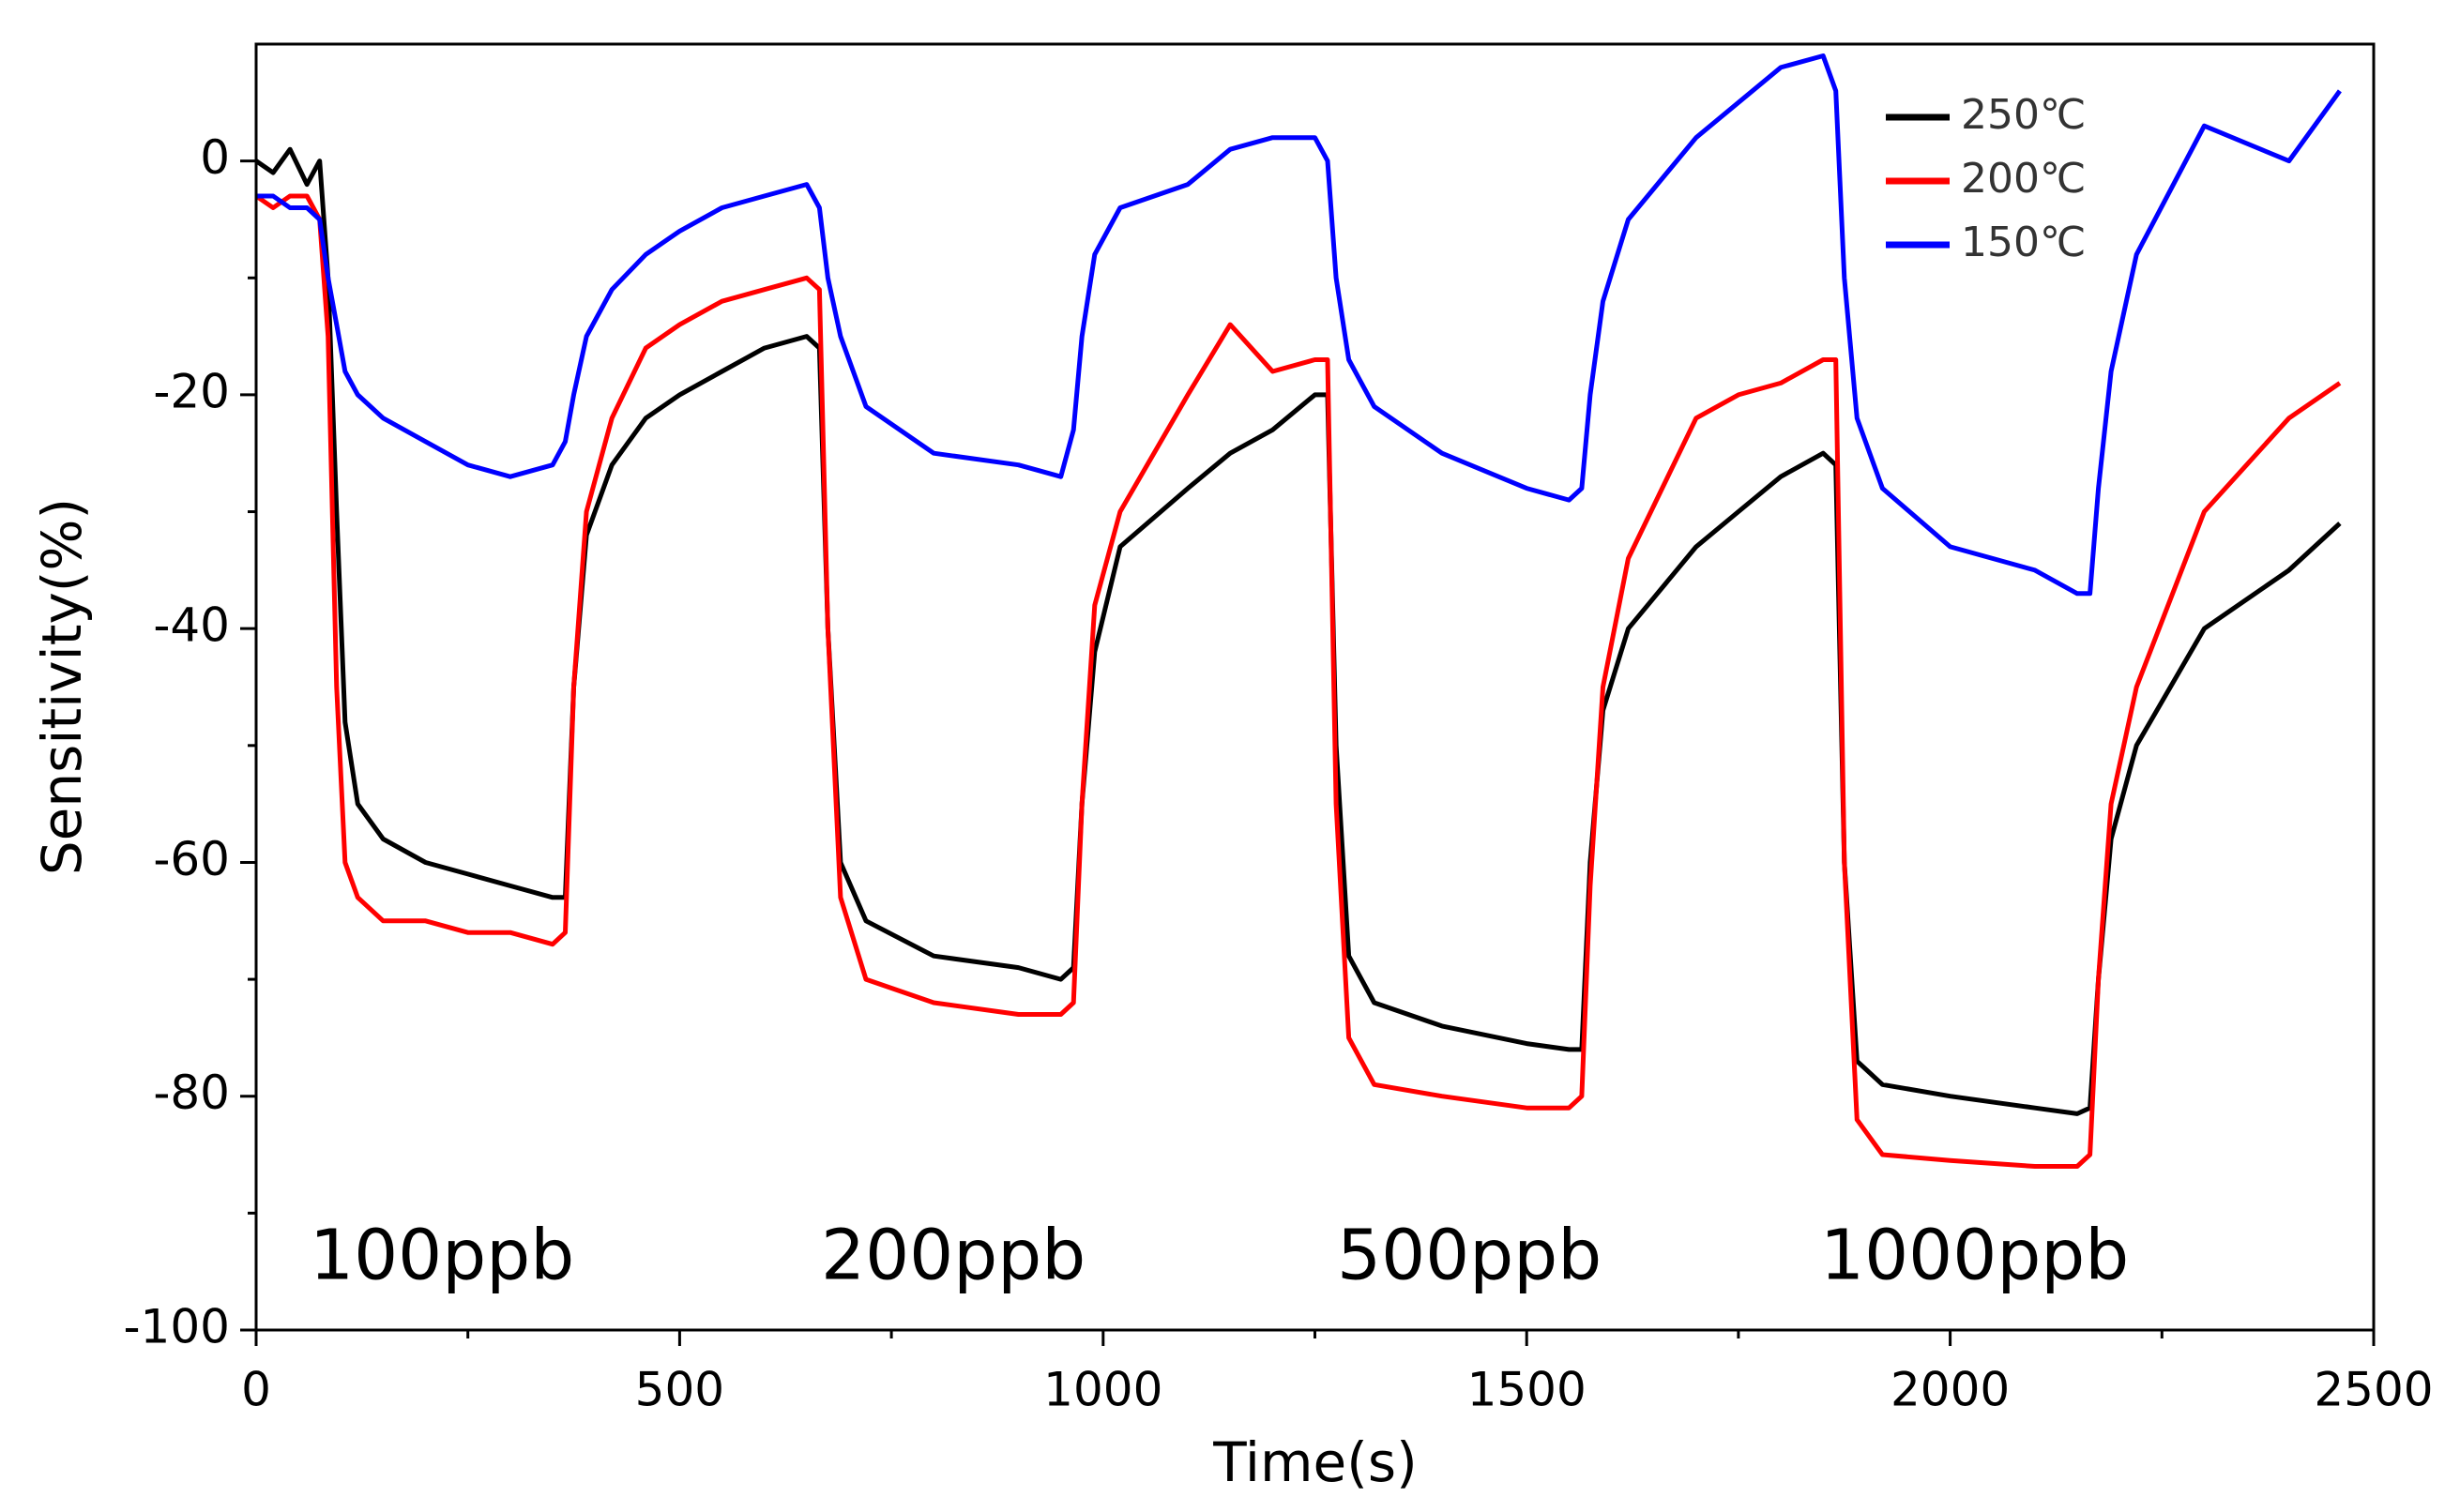 This screenshot has height=1512, width=2460. I want to click on x-tick-label: 1500, so click(1527, 1390).